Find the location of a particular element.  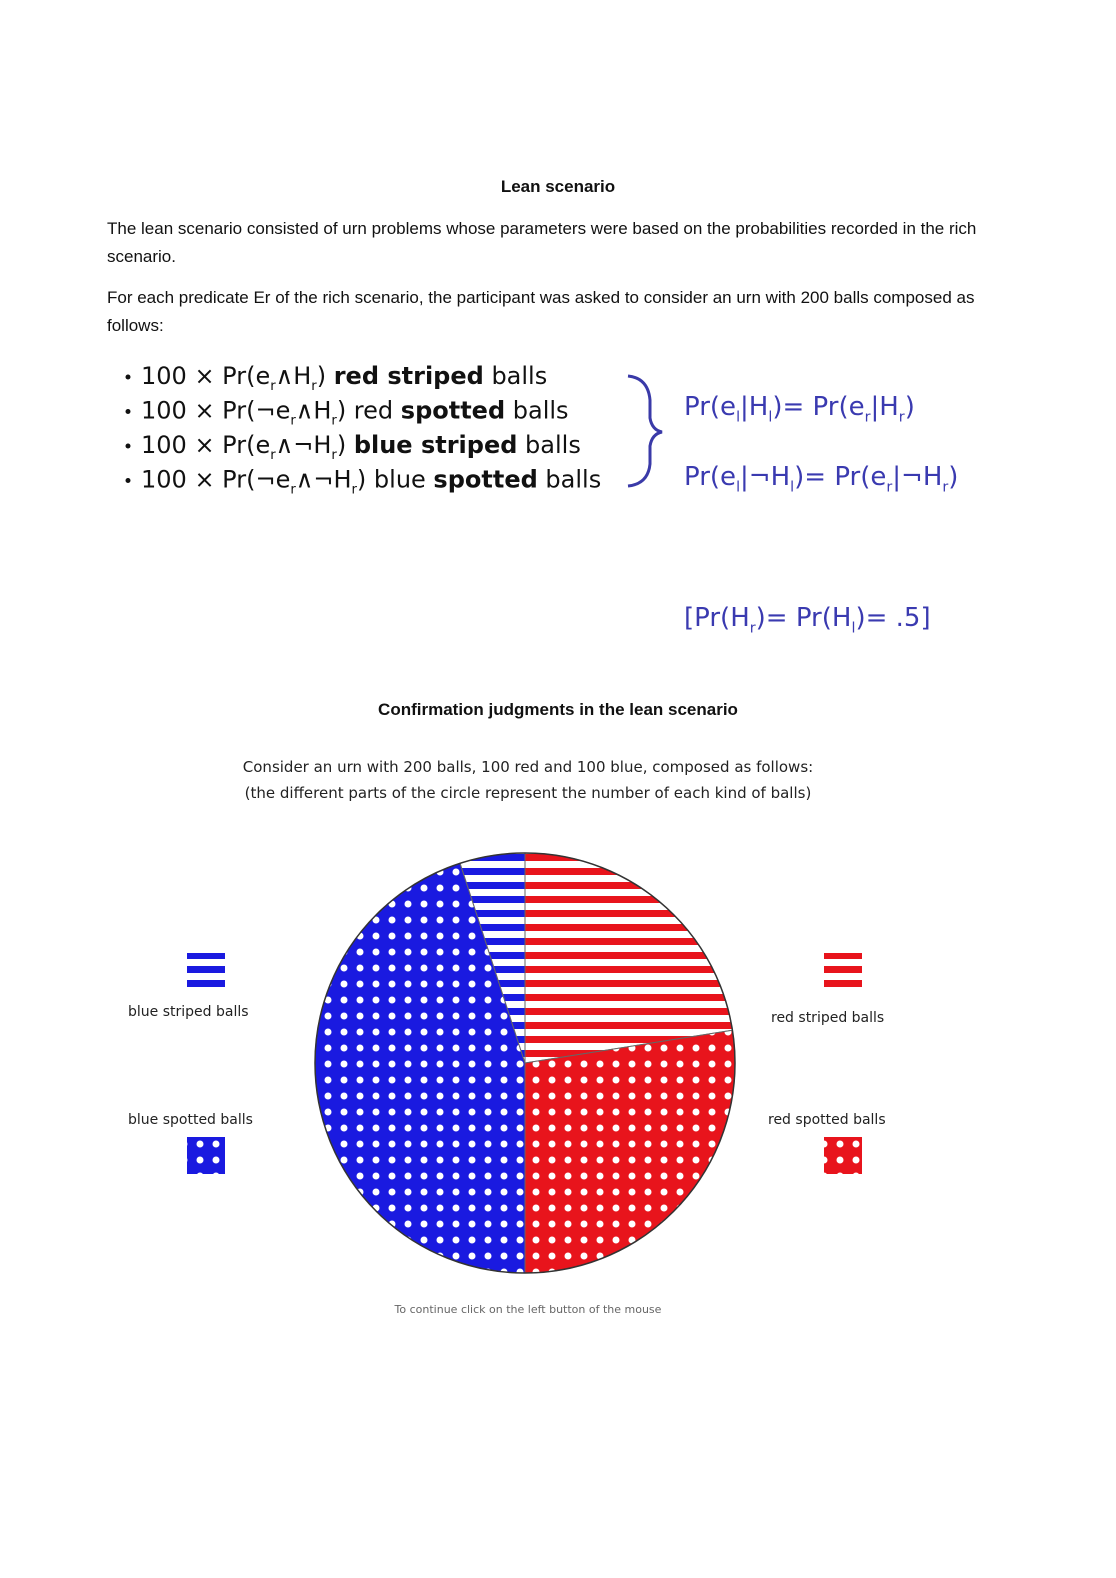

bullet-text: 100 × Pr(¬er∧Hr) red spotted balls is located at coordinates (355, 413).